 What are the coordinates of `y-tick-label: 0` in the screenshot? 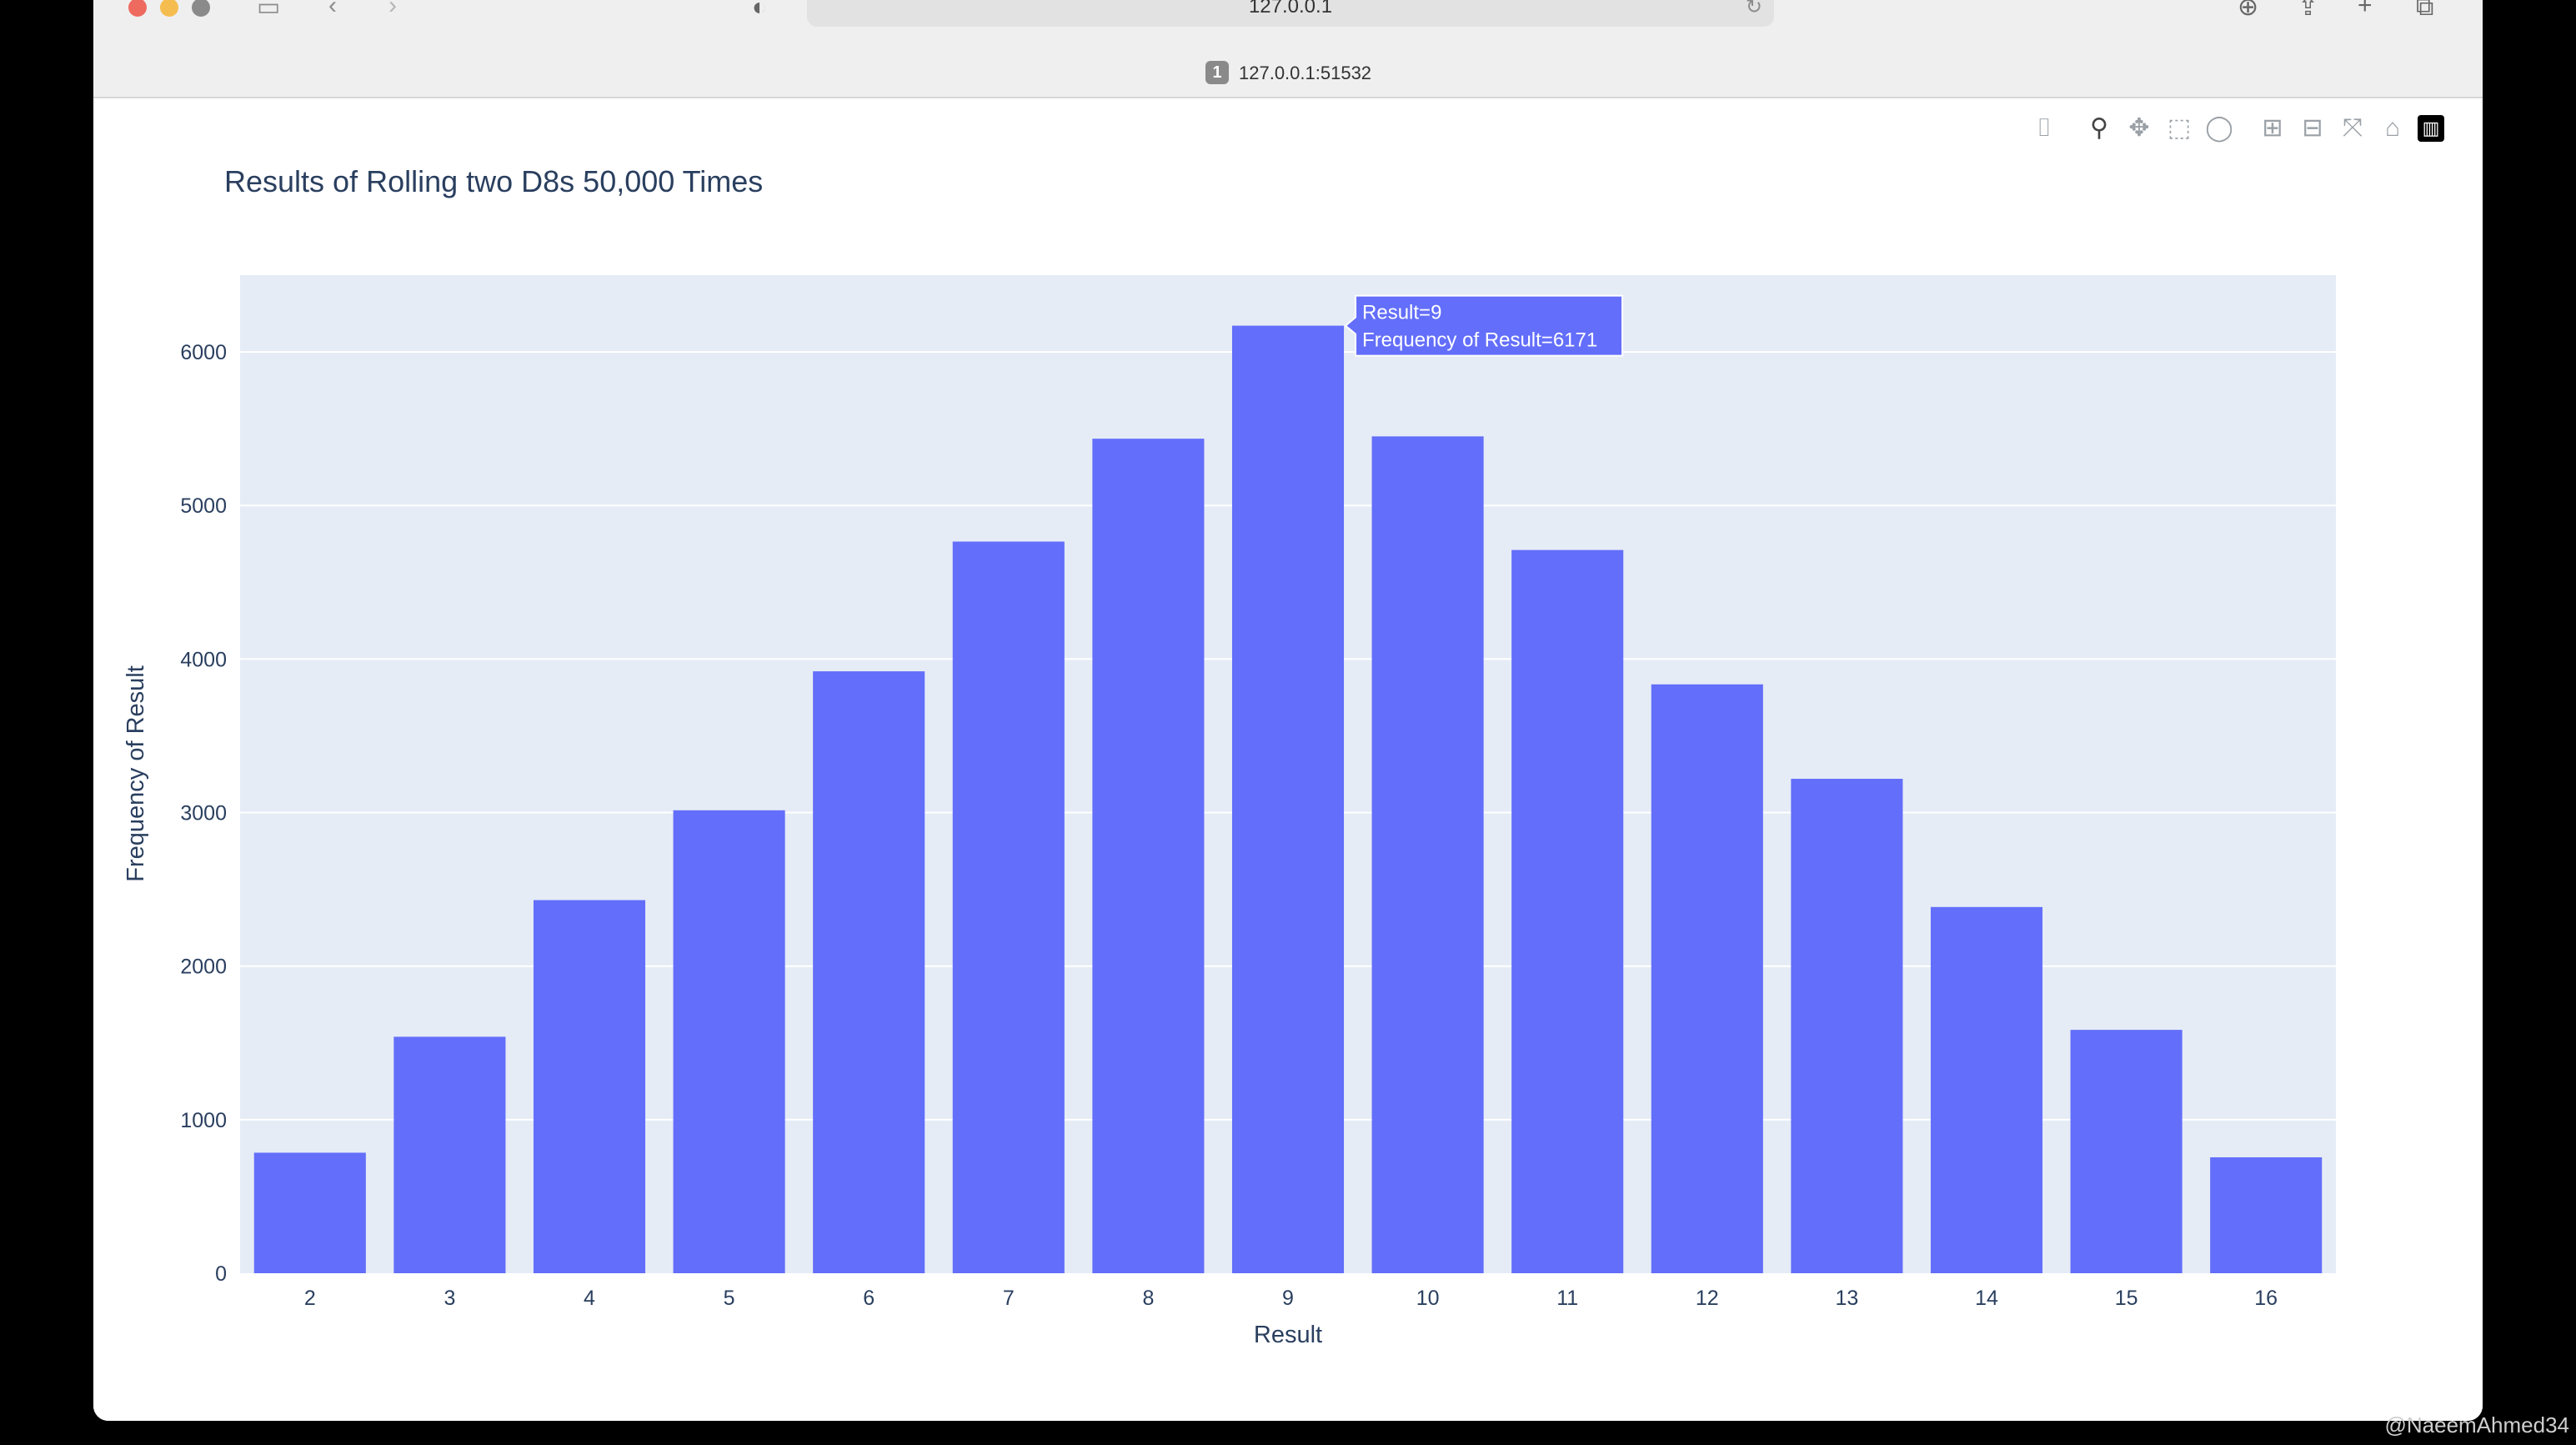 It's located at (221, 1274).